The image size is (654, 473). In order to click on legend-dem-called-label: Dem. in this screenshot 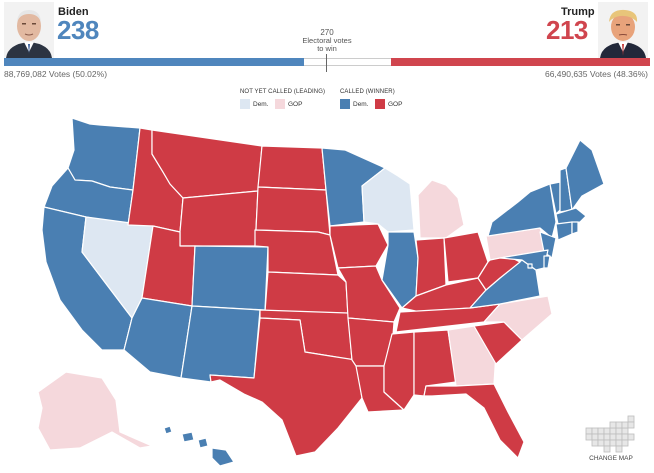, I will do `click(361, 104)`.